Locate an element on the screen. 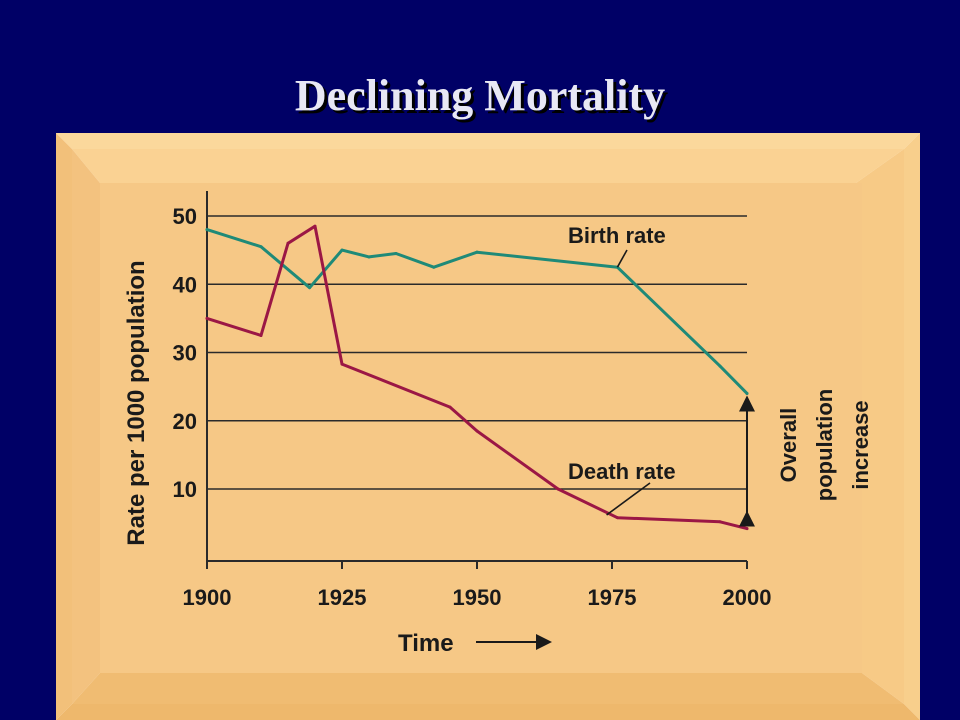 The width and height of the screenshot is (960, 720). y-tick-label: 20 is located at coordinates (185, 421).